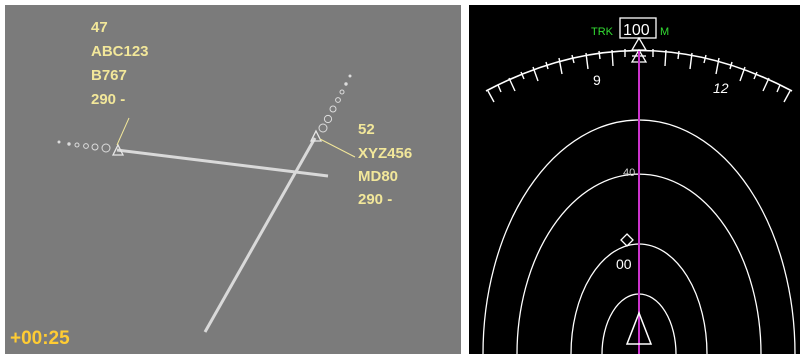 The height and width of the screenshot is (359, 805). What do you see at coordinates (597, 80) in the screenshot?
I see `compass-label-9: 9` at bounding box center [597, 80].